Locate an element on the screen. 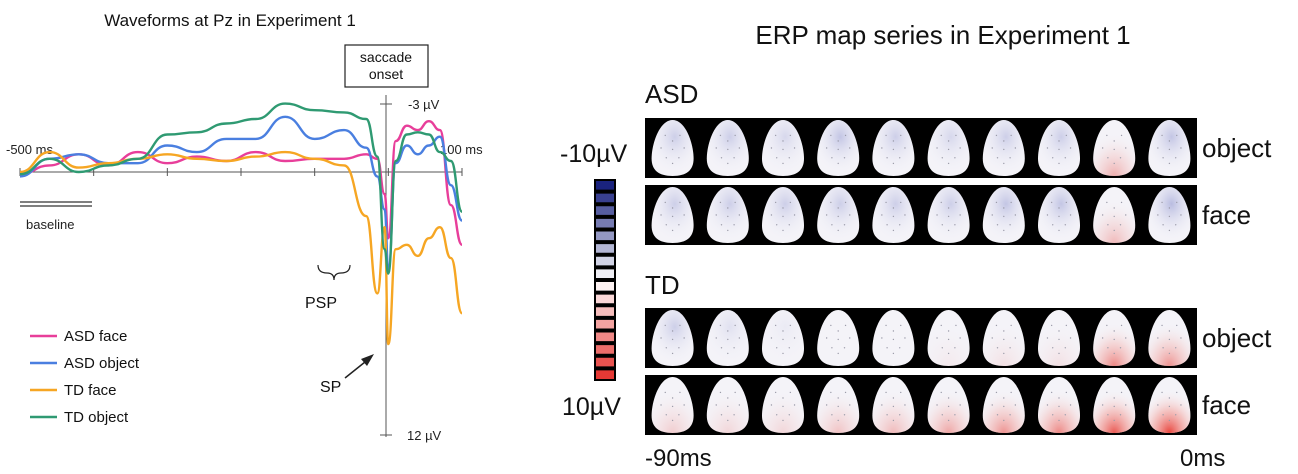 Image resolution: width=1298 pixels, height=474 pixels. series-line-asd-object is located at coordinates (241, 193).